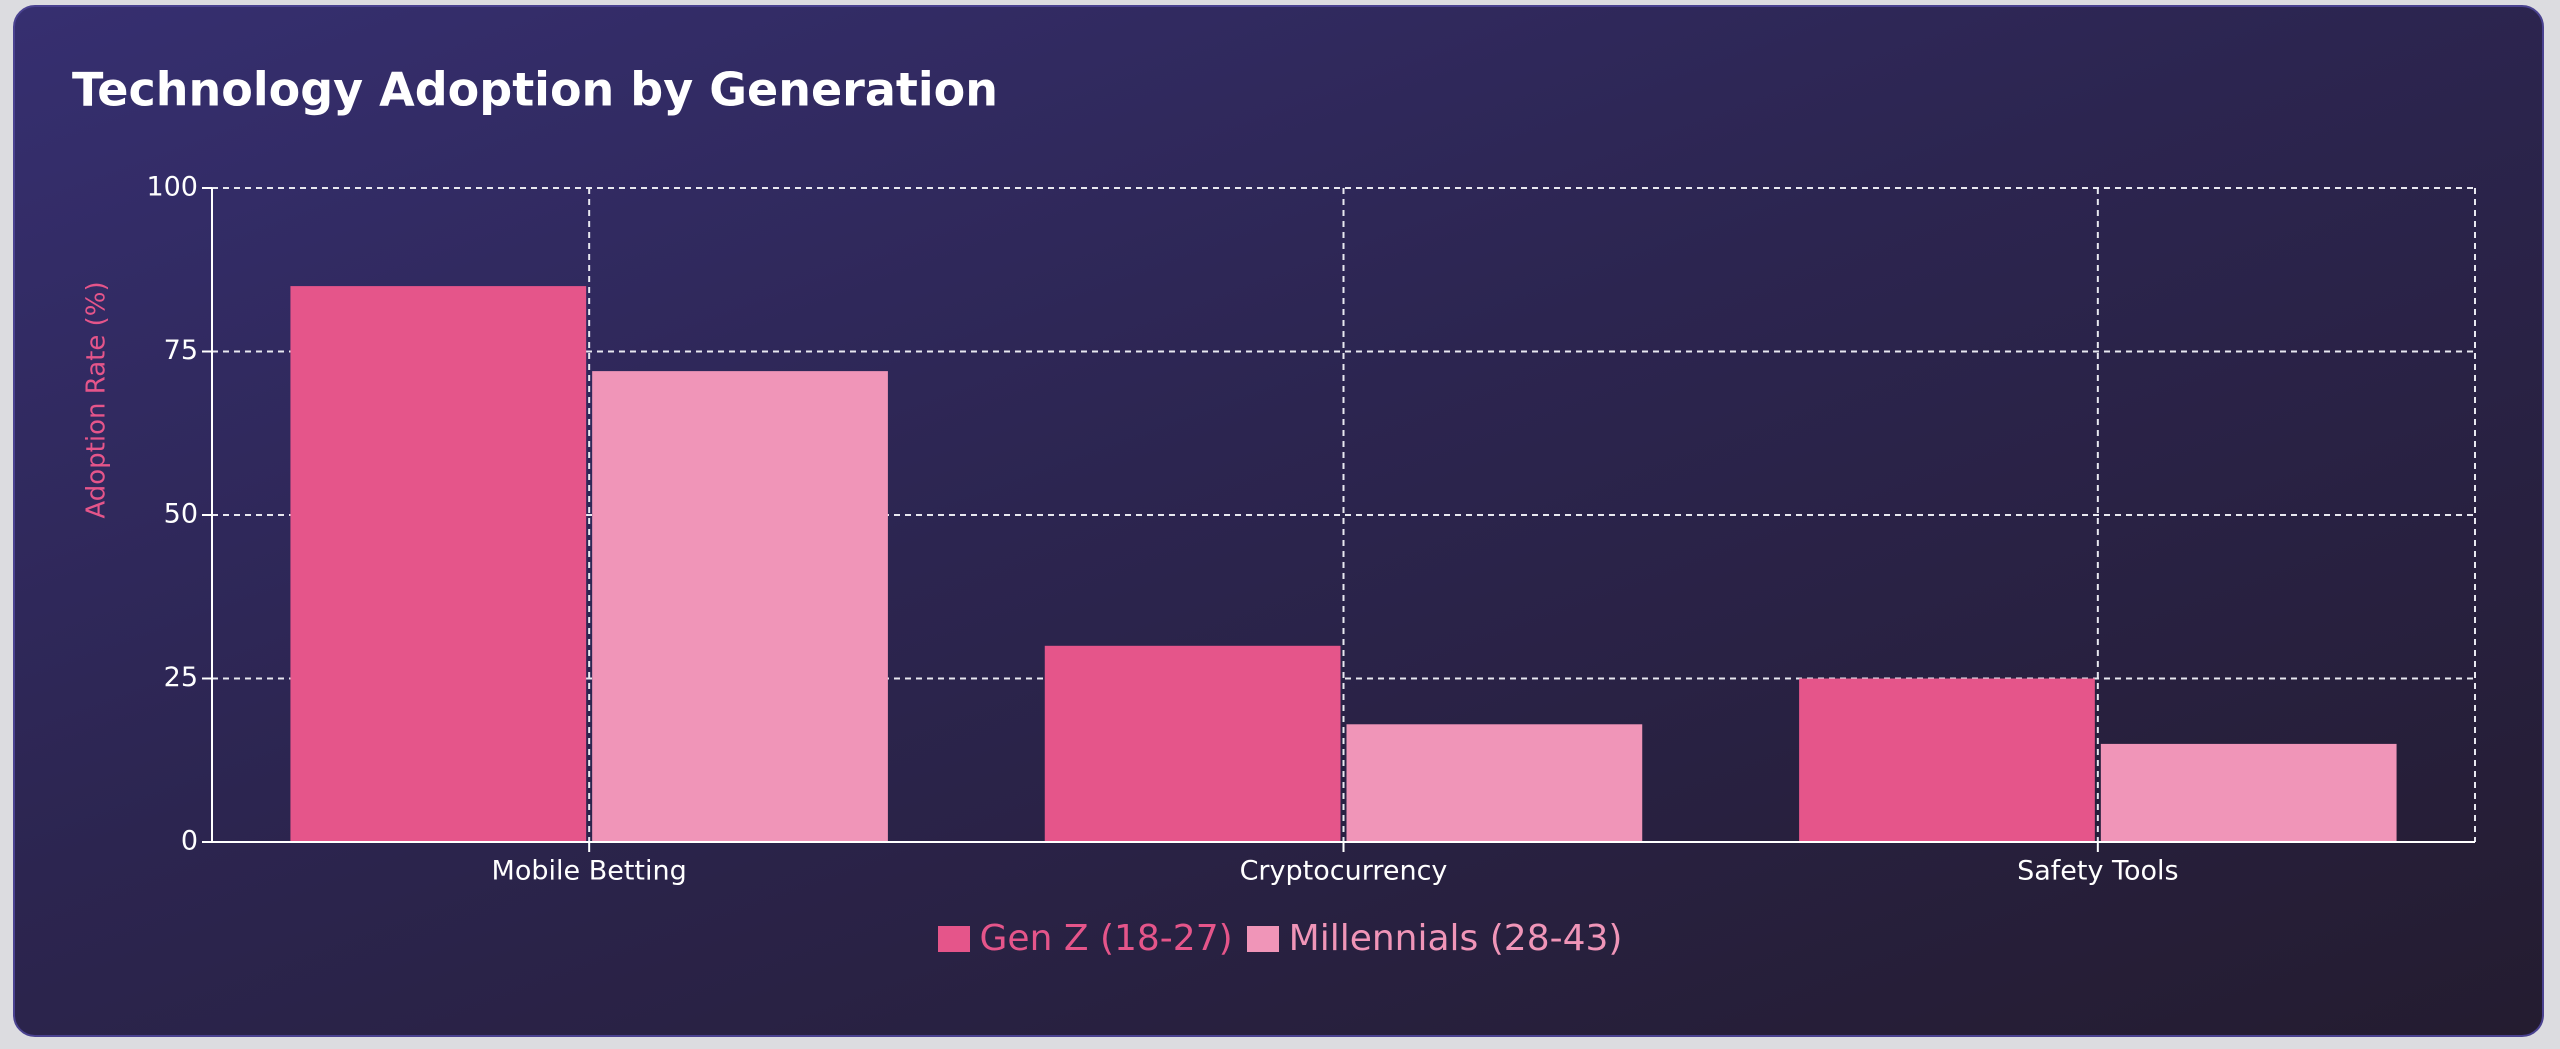 The height and width of the screenshot is (1049, 2560). What do you see at coordinates (1455, 938) in the screenshot?
I see `legend-label: Millennials (28-43)` at bounding box center [1455, 938].